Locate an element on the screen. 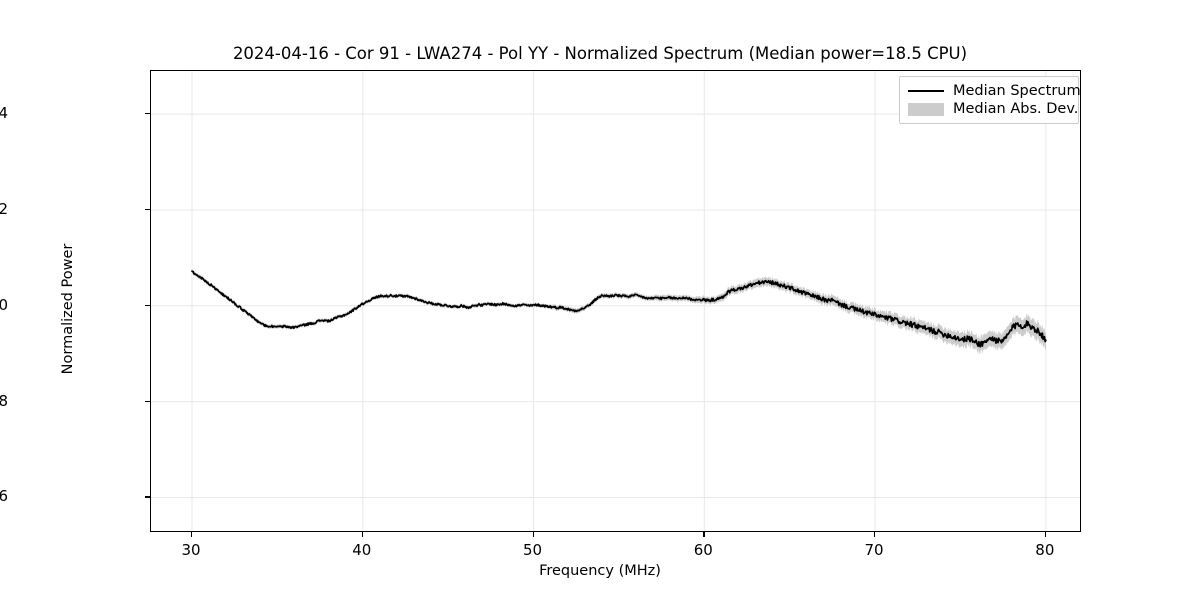 Image resolution: width=1200 pixels, height=600 pixels. x-tick-label: 70 is located at coordinates (874, 550).